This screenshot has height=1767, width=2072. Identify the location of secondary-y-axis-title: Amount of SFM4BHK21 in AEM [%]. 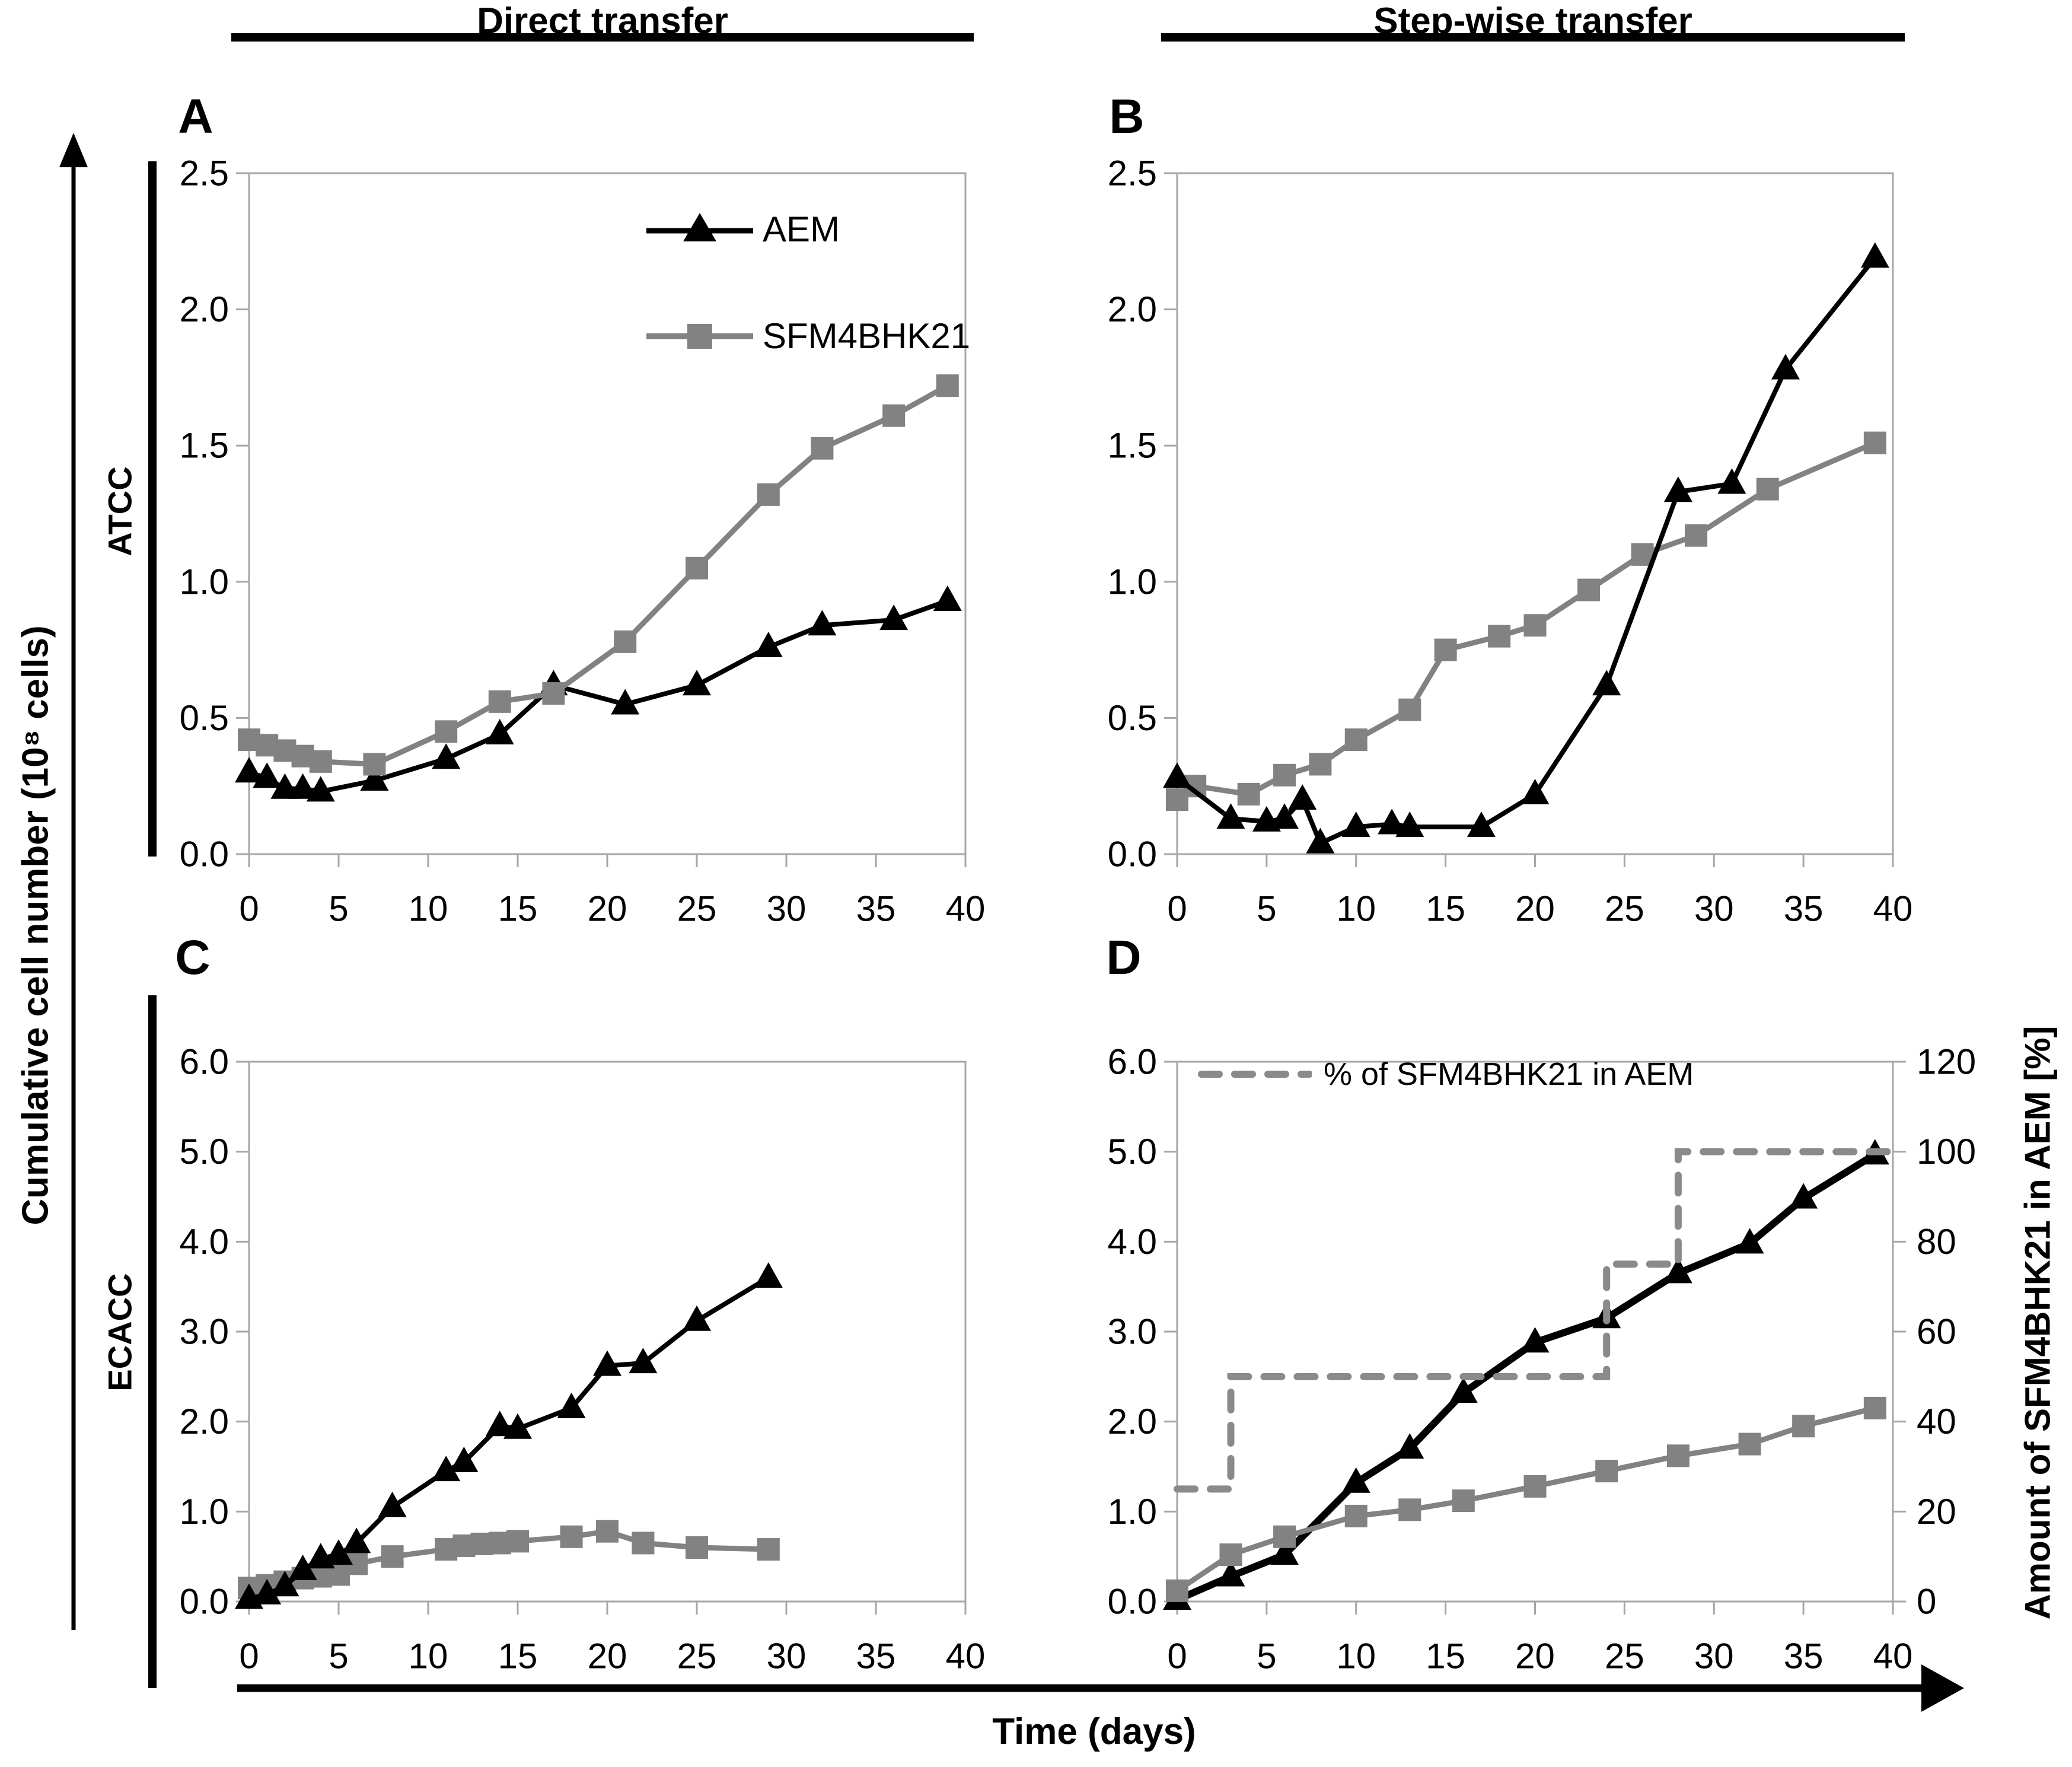
(2037, 1323).